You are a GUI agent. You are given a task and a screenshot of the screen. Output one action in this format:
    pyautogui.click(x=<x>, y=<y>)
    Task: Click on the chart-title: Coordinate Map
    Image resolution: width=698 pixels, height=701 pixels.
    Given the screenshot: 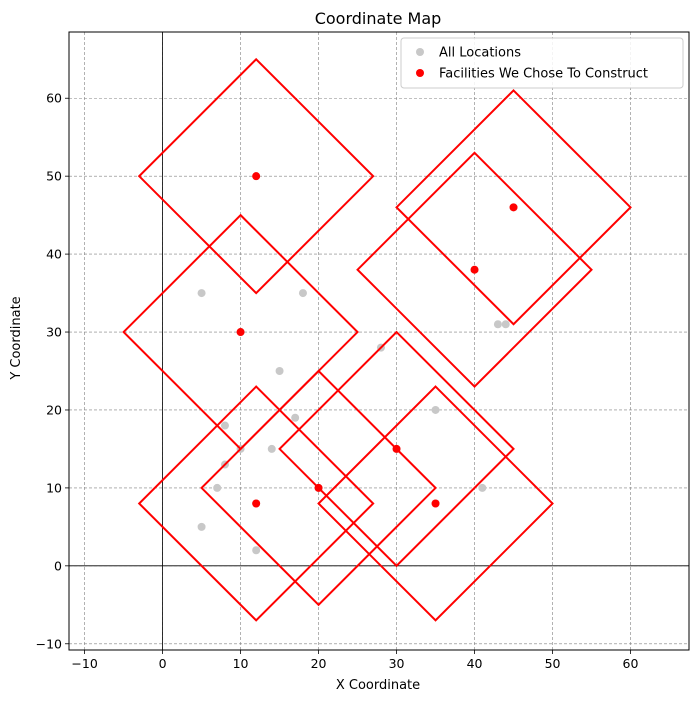 What is the action you would take?
    pyautogui.click(x=378, y=18)
    